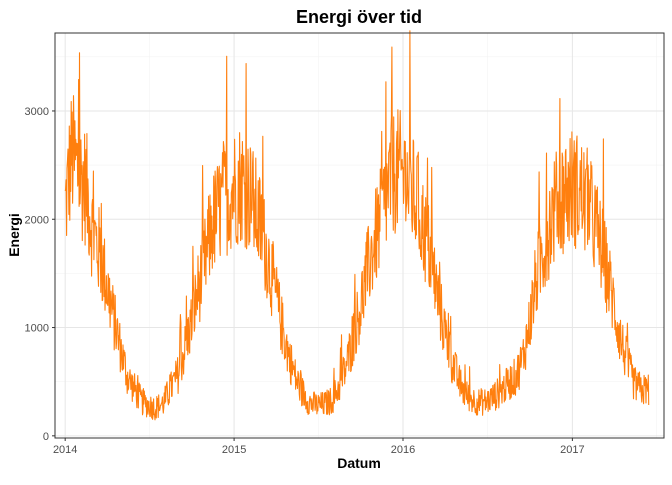 This screenshot has height=485, width=672. I want to click on x-tick-label: 2016, so click(403, 450).